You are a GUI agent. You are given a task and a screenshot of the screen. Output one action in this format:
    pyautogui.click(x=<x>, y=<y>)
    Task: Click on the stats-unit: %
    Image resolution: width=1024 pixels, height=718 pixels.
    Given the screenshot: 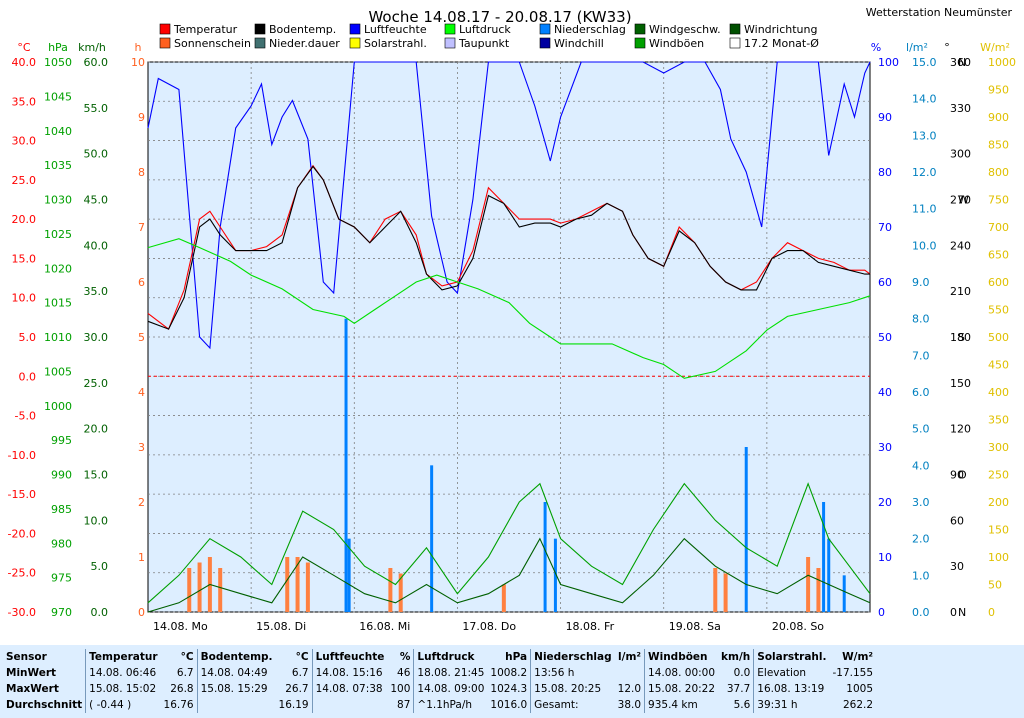 What is the action you would take?
    pyautogui.click(x=405, y=657)
    